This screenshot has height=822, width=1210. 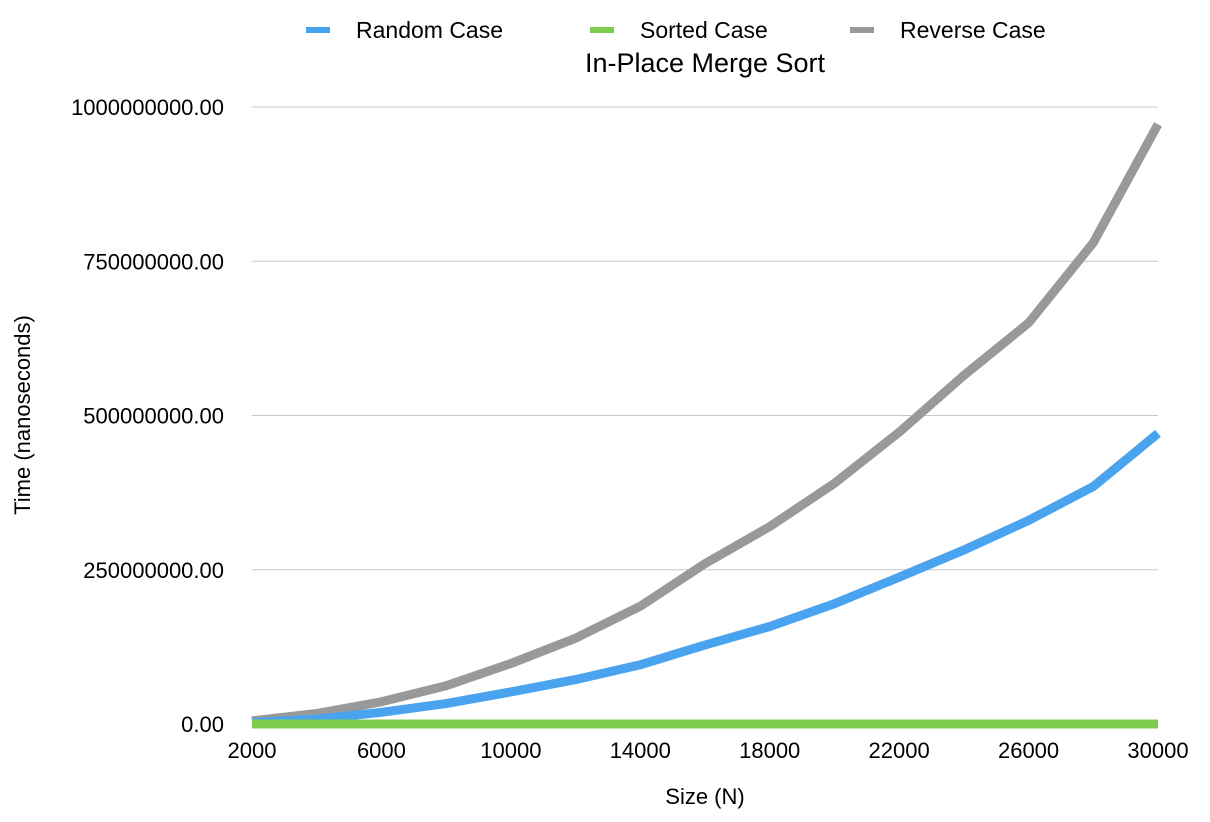 I want to click on legend-label-sorted-case: Sorted Case, so click(x=704, y=30).